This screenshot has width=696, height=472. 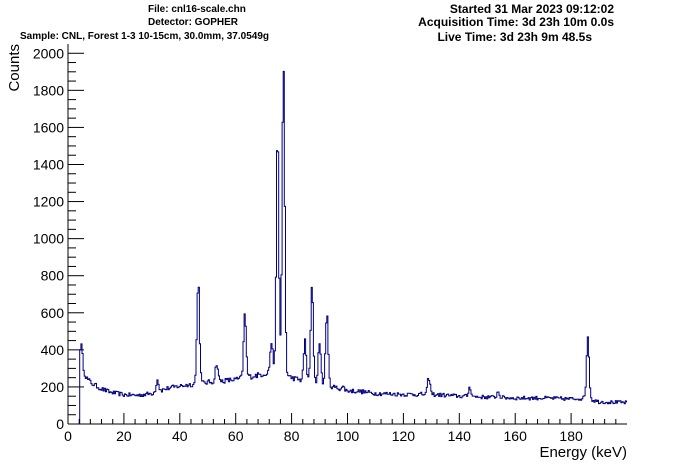 What do you see at coordinates (348, 436) in the screenshot?
I see `x-tick-label: 100` at bounding box center [348, 436].